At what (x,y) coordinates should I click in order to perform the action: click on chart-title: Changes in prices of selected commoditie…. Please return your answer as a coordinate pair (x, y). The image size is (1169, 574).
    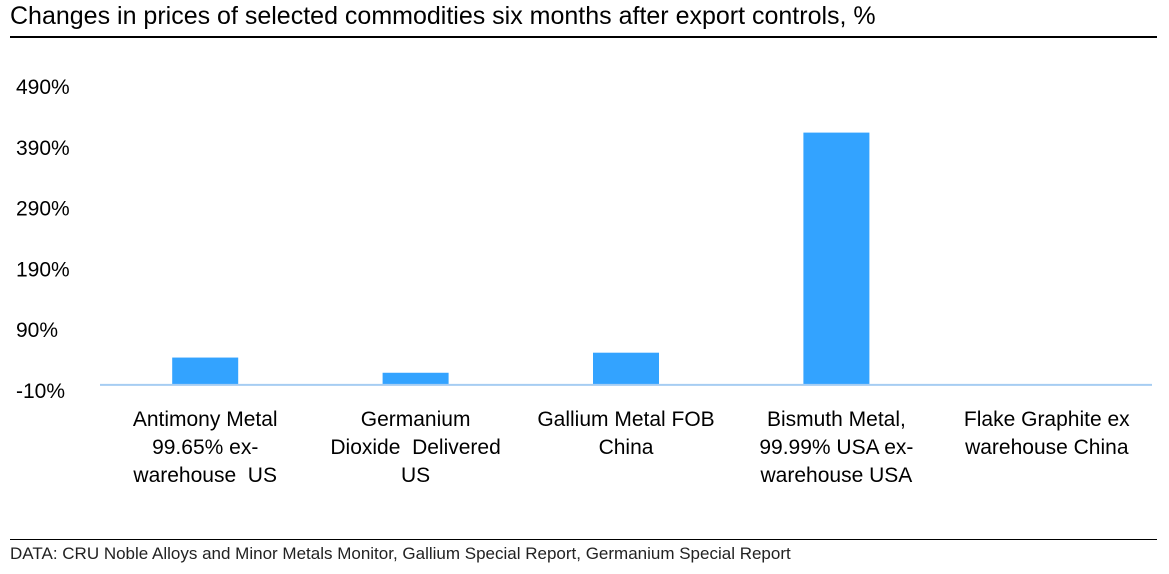
    Looking at the image, I should click on (443, 16).